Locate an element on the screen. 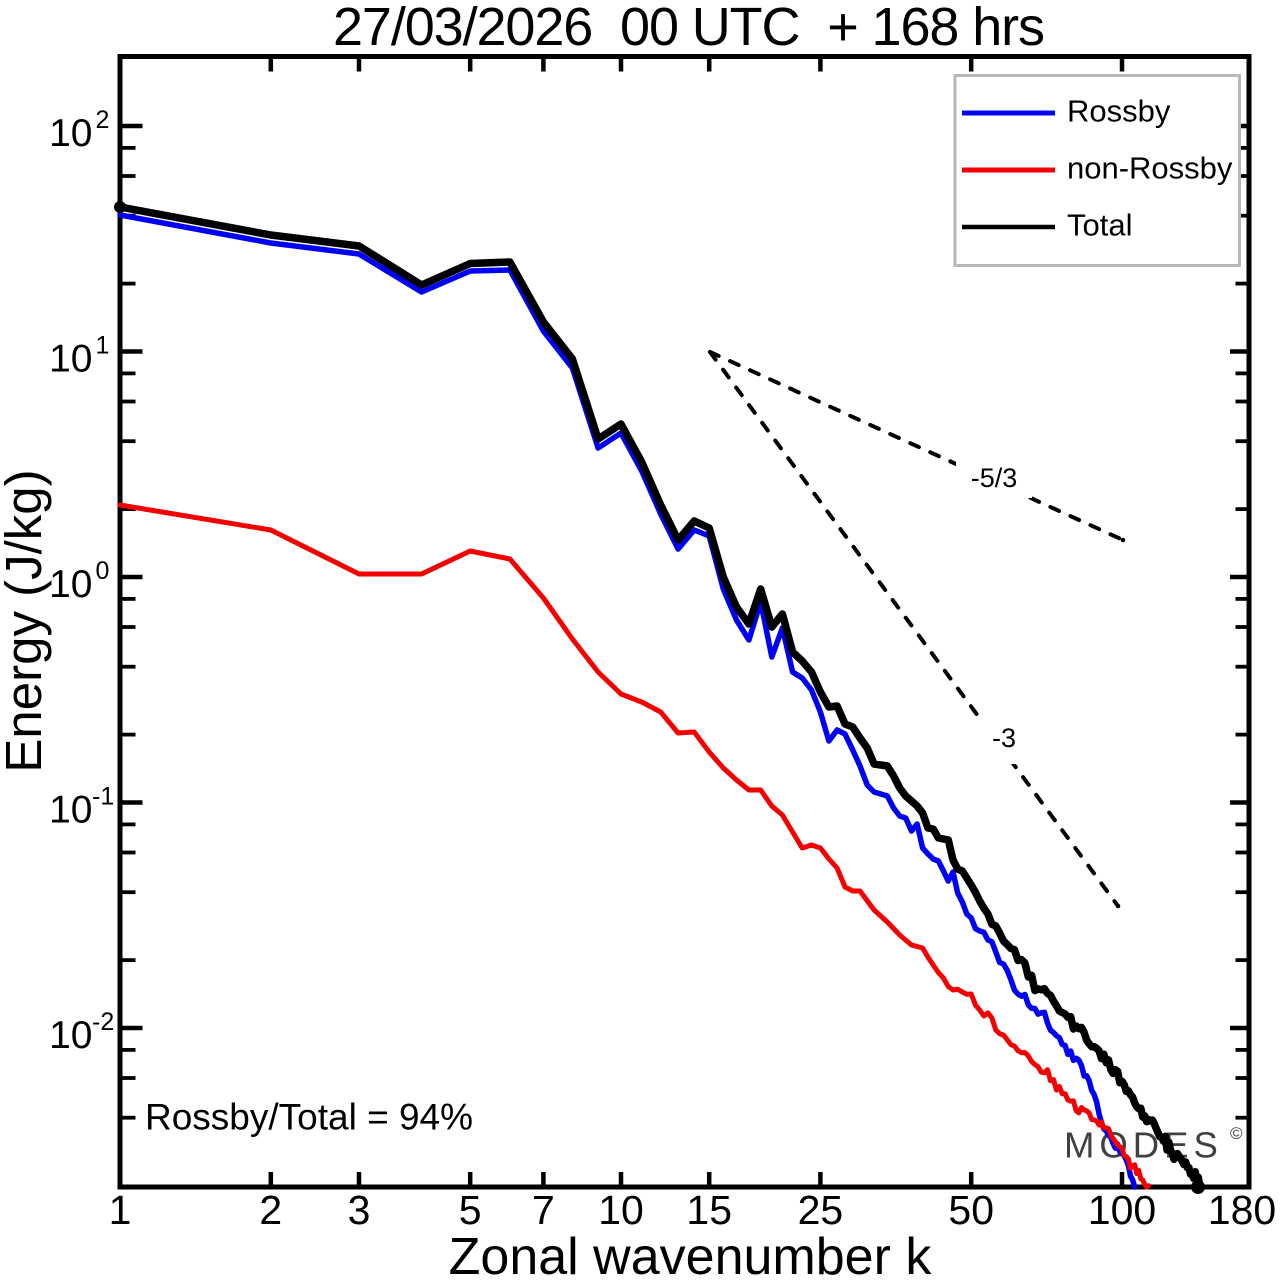  svg-text: -3 is located at coordinates (1004, 738).